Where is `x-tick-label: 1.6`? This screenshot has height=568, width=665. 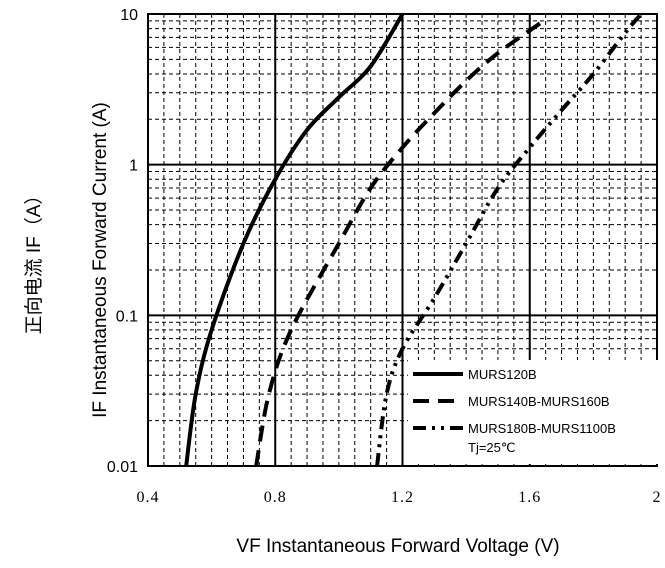 x-tick-label: 1.6 is located at coordinates (529, 497).